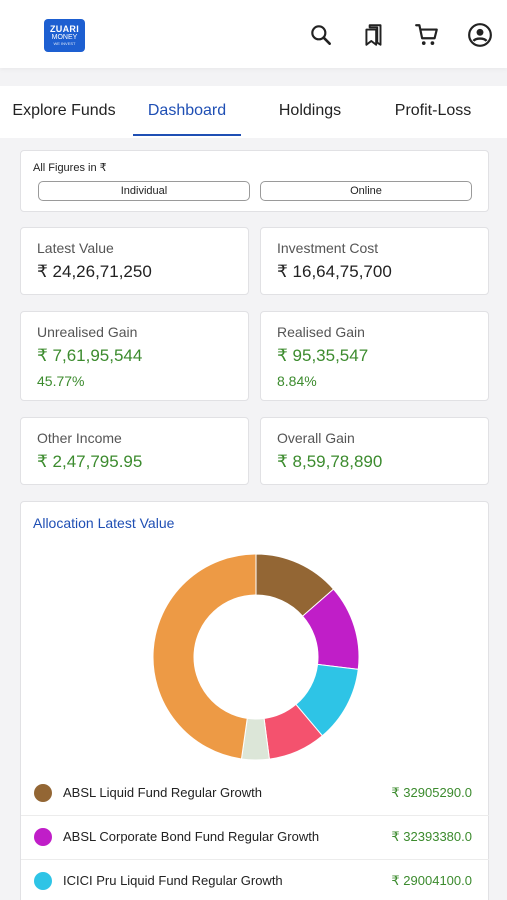  What do you see at coordinates (61, 381) in the screenshot?
I see `unrealised-gain-percent: 45.77%` at bounding box center [61, 381].